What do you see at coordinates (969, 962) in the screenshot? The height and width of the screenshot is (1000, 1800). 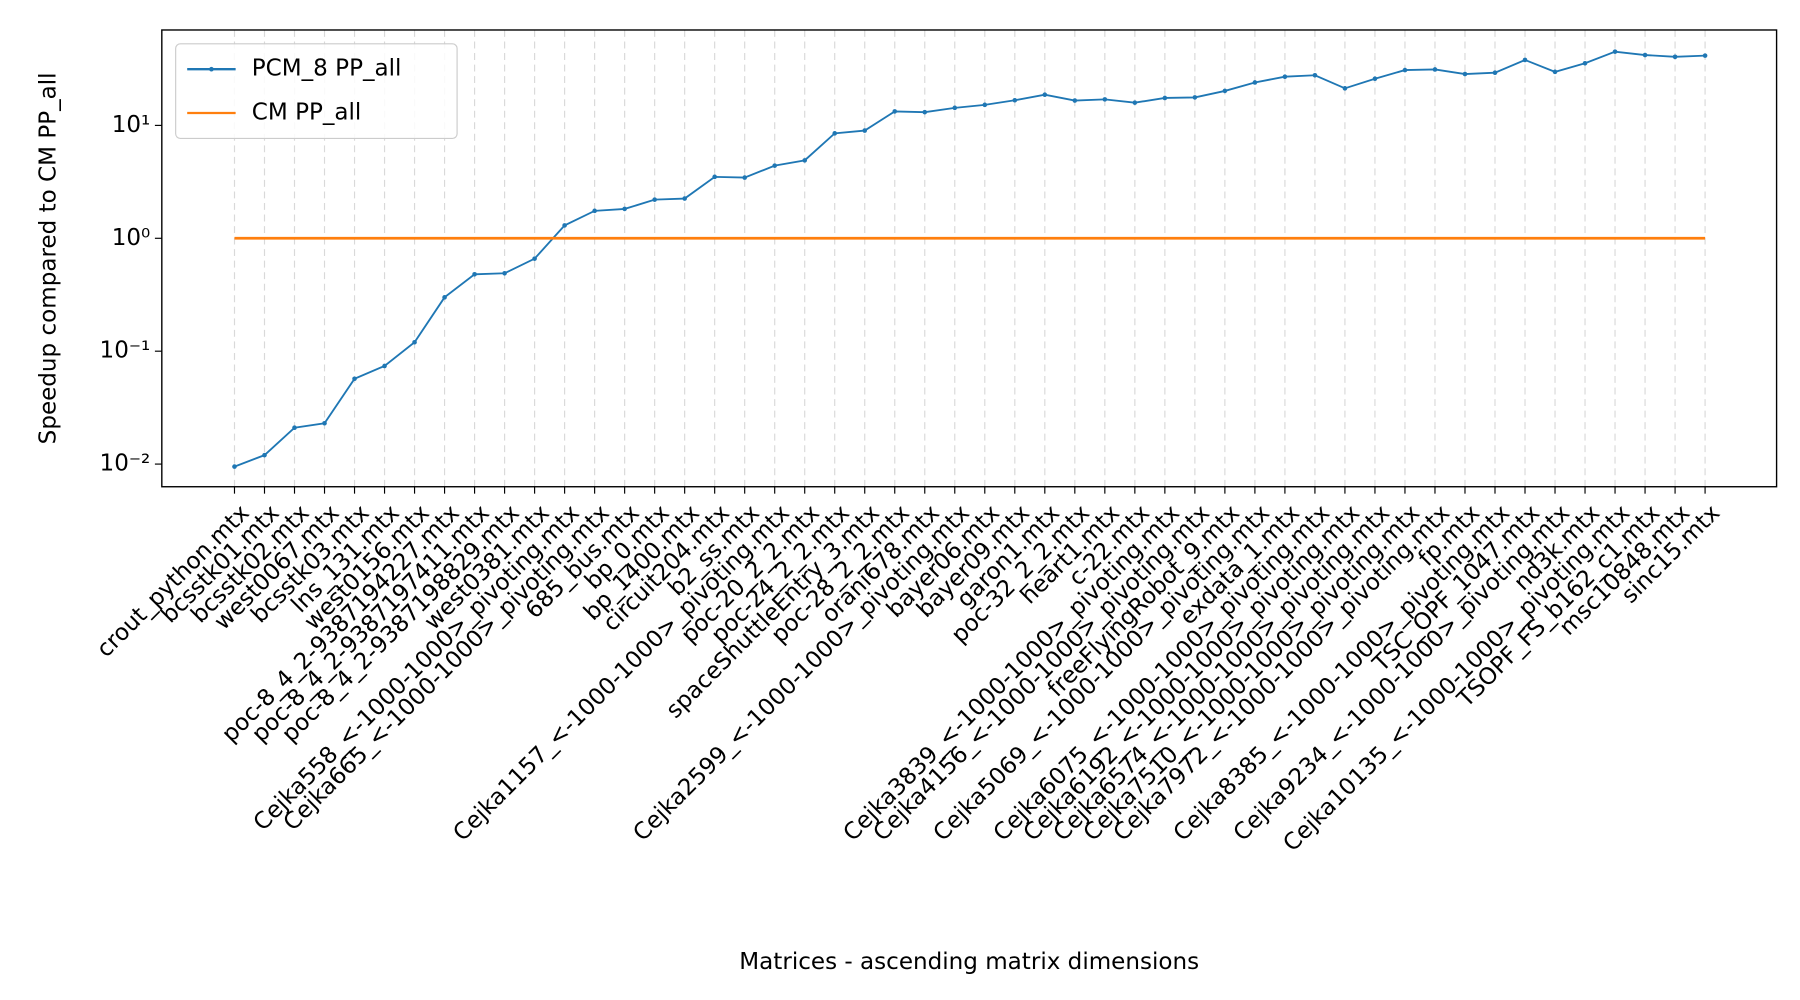 I see `x-axis-label: Matrices - ascending matrix dimensions` at bounding box center [969, 962].